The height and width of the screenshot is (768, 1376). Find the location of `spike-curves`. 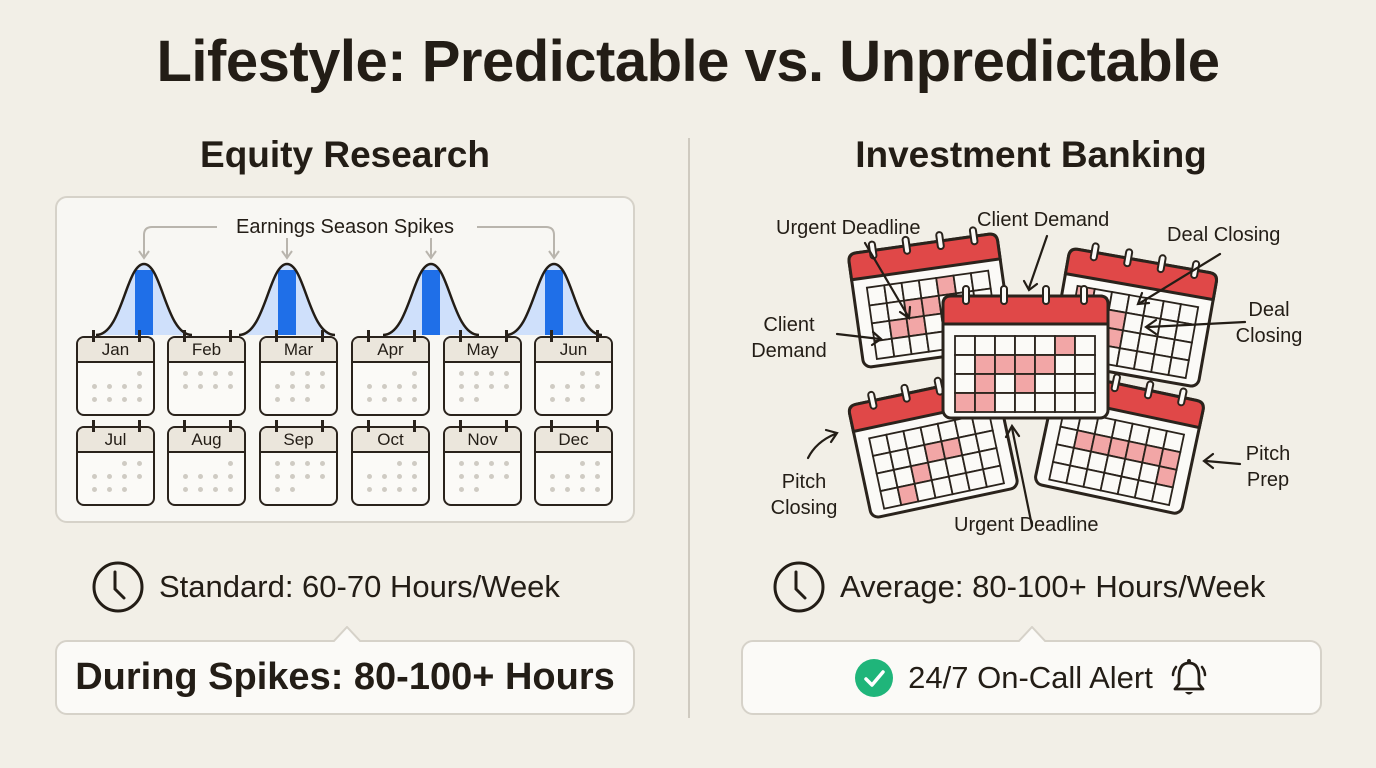

spike-curves is located at coordinates (349, 281).